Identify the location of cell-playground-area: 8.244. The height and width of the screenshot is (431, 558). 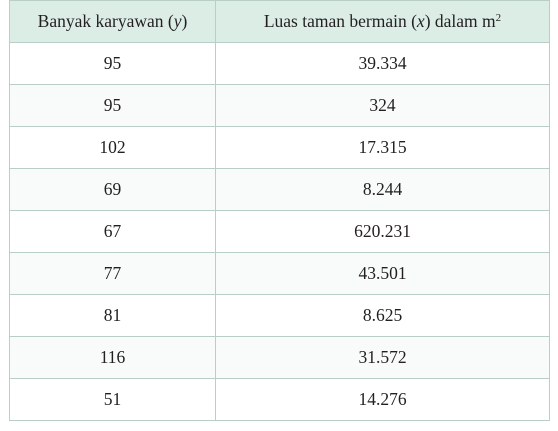
(382, 189).